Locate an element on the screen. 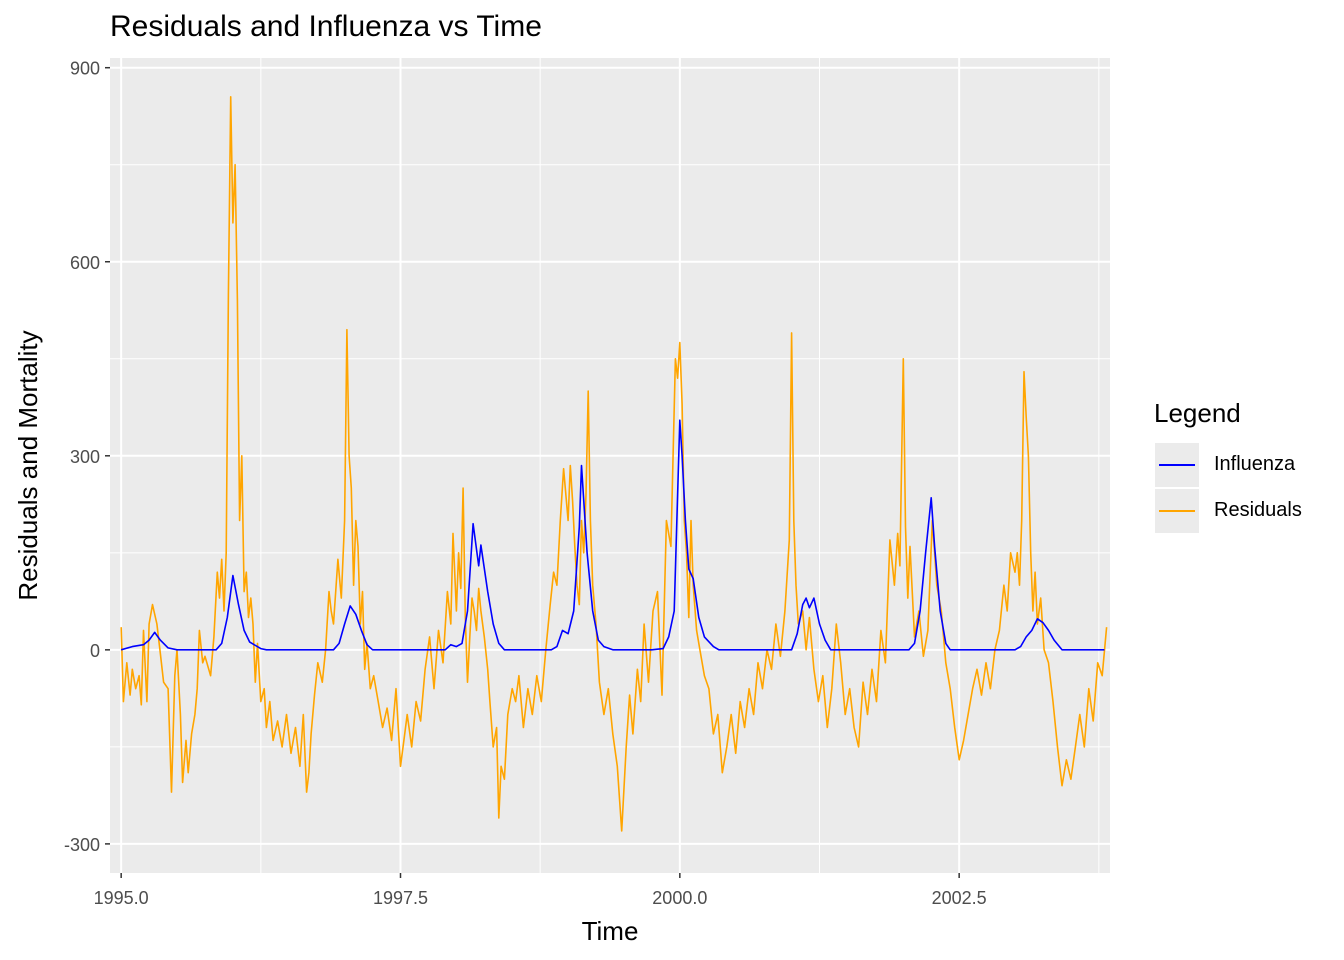 Image resolution: width=1344 pixels, height=960 pixels. y-tick-label: 900 is located at coordinates (85, 69).